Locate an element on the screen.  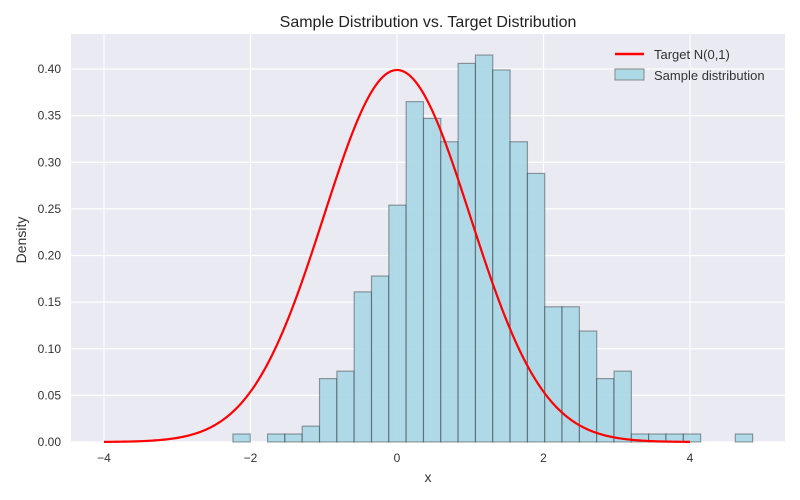
legend: Target N(0,1) Sample distribution is located at coordinates (689, 65).